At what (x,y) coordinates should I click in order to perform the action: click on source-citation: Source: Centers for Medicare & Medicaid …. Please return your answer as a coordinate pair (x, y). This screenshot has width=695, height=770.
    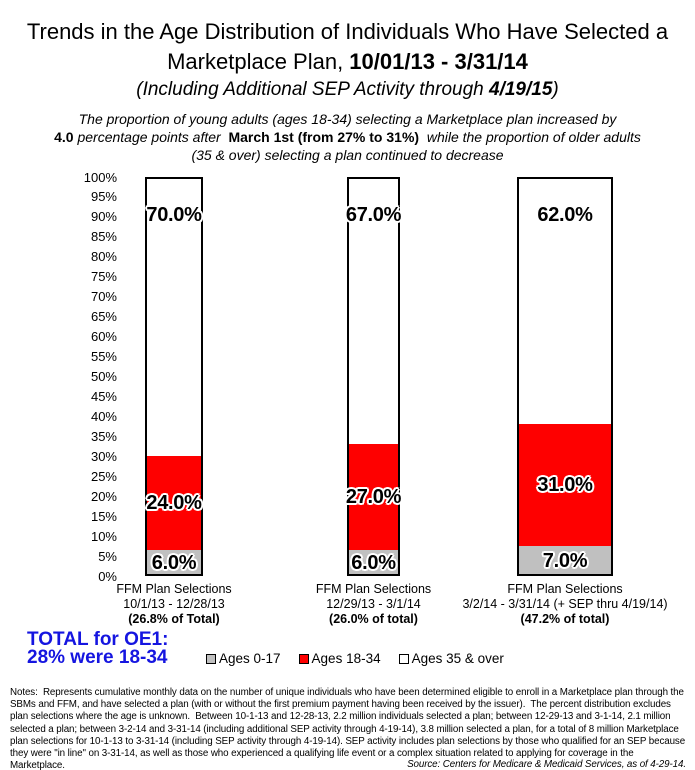
    Looking at the image, I should click on (546, 764).